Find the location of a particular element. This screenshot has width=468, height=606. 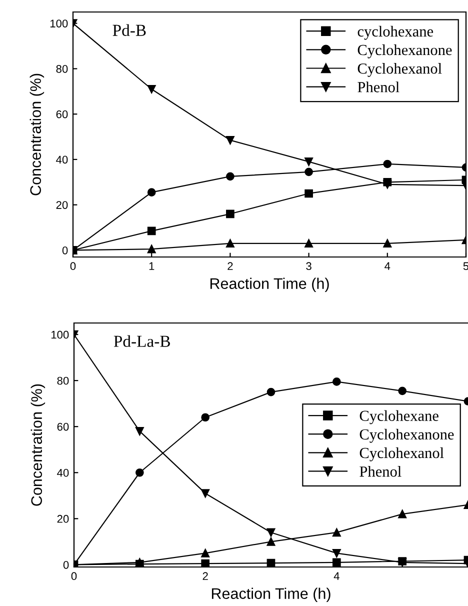

text: Pd-B is located at coordinates (129, 30).